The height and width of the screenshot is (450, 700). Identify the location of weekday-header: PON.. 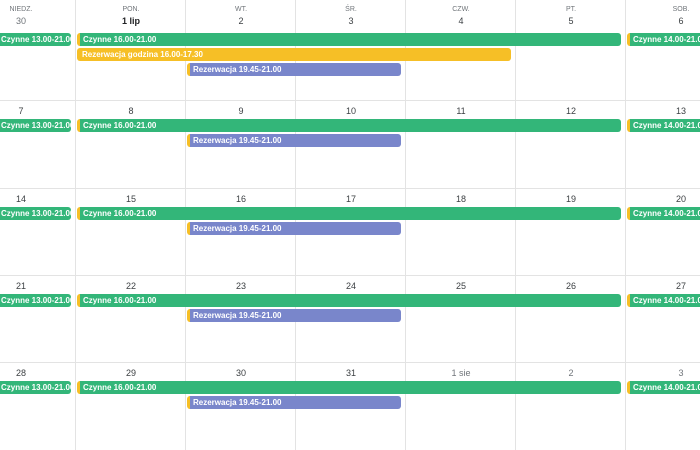
(131, 9).